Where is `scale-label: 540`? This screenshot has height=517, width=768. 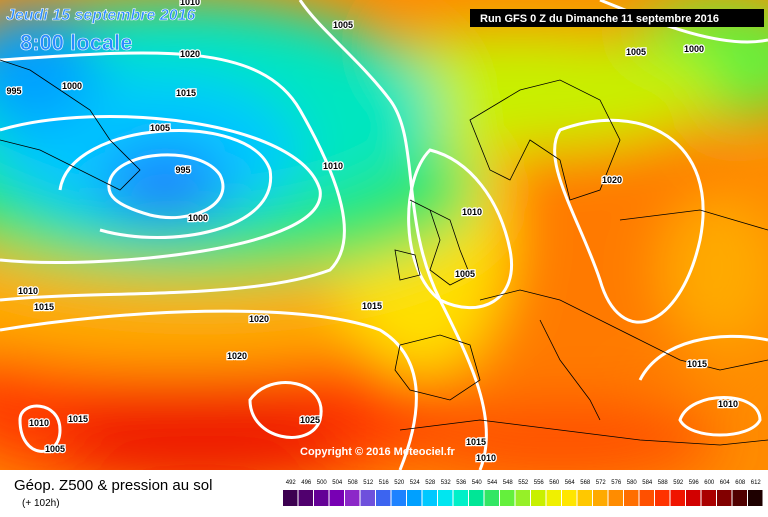
scale-label: 540 is located at coordinates (477, 483).